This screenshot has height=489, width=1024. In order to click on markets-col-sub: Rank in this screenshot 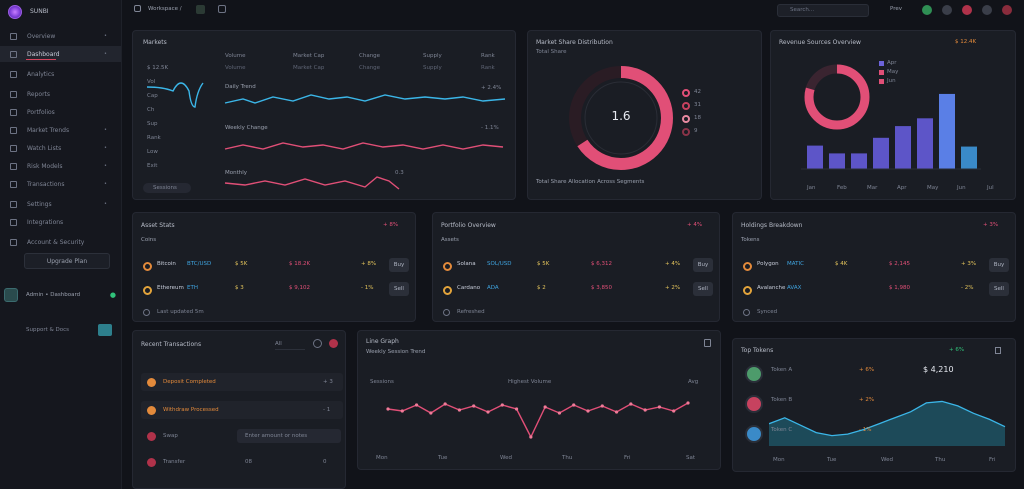, I will do `click(488, 68)`.